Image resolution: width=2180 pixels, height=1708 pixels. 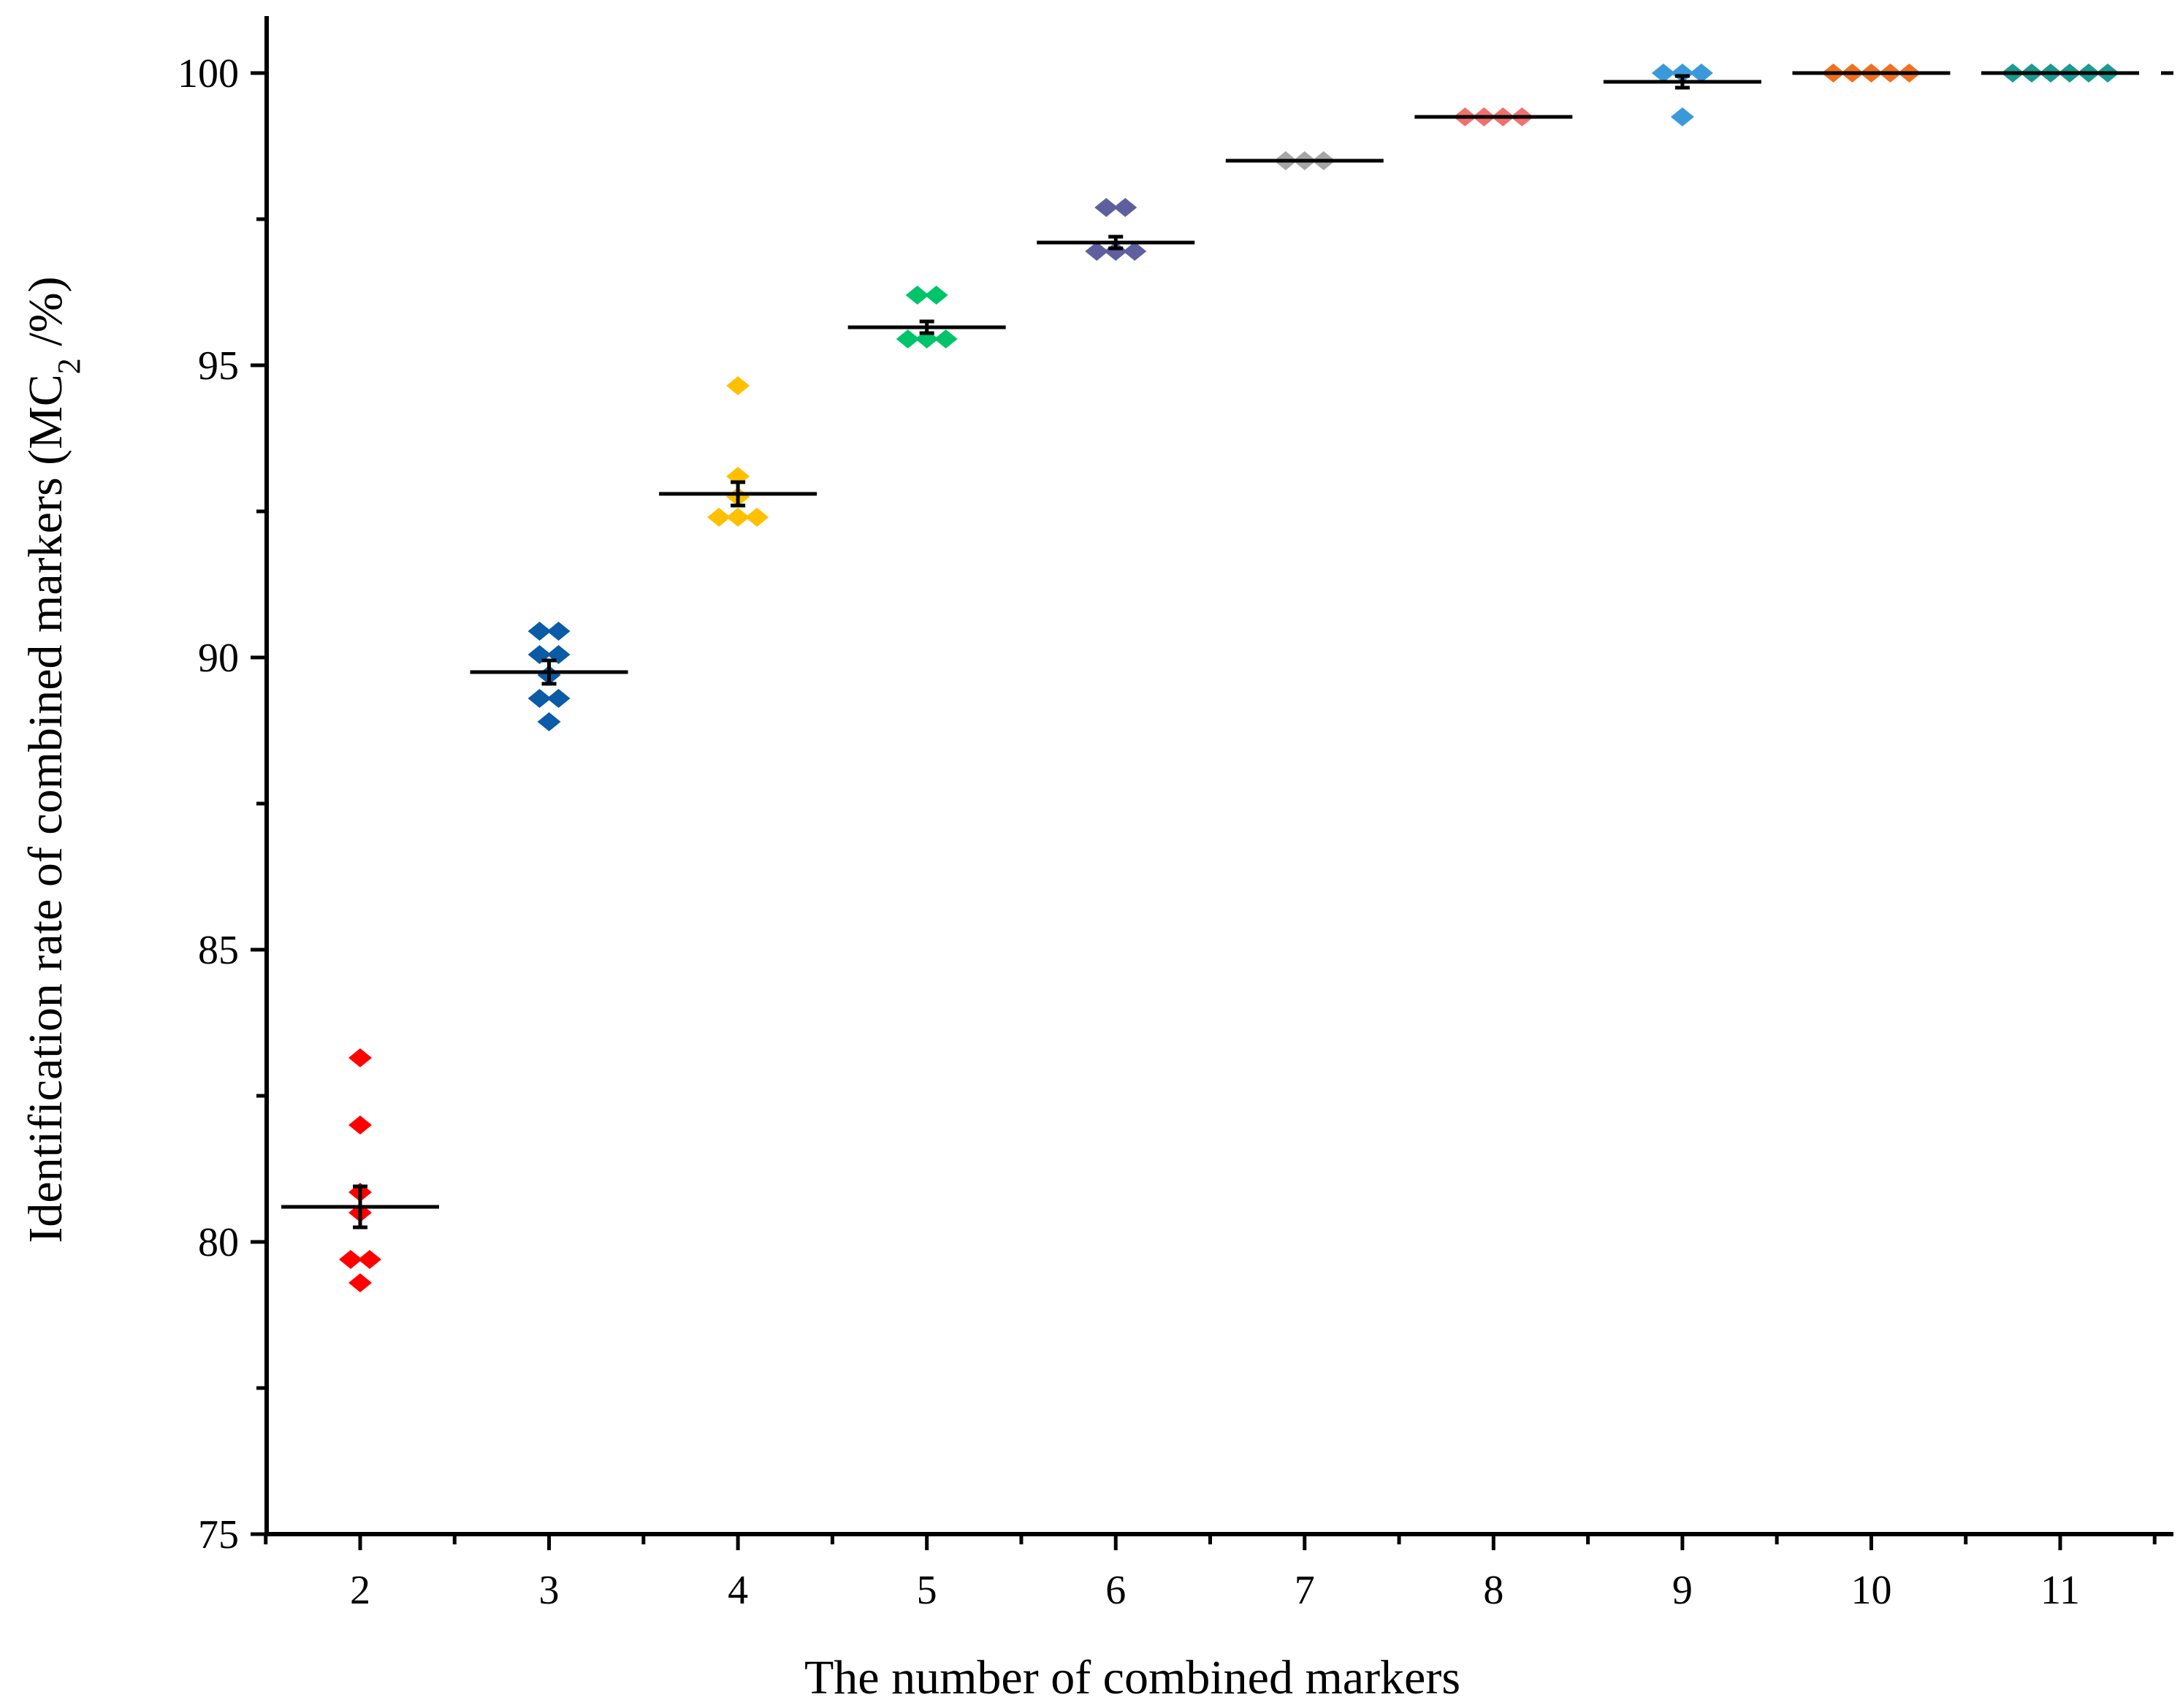 I want to click on y-tick-label: 85, so click(x=218, y=950).